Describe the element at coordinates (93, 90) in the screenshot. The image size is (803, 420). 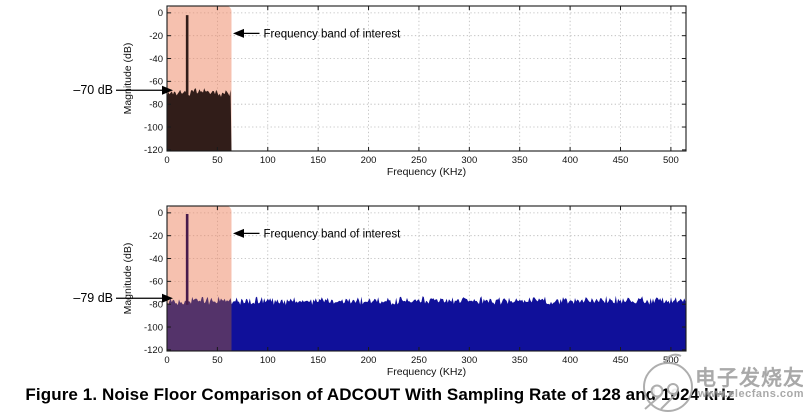
I see `noise-floor-label: –70 dB` at that location.